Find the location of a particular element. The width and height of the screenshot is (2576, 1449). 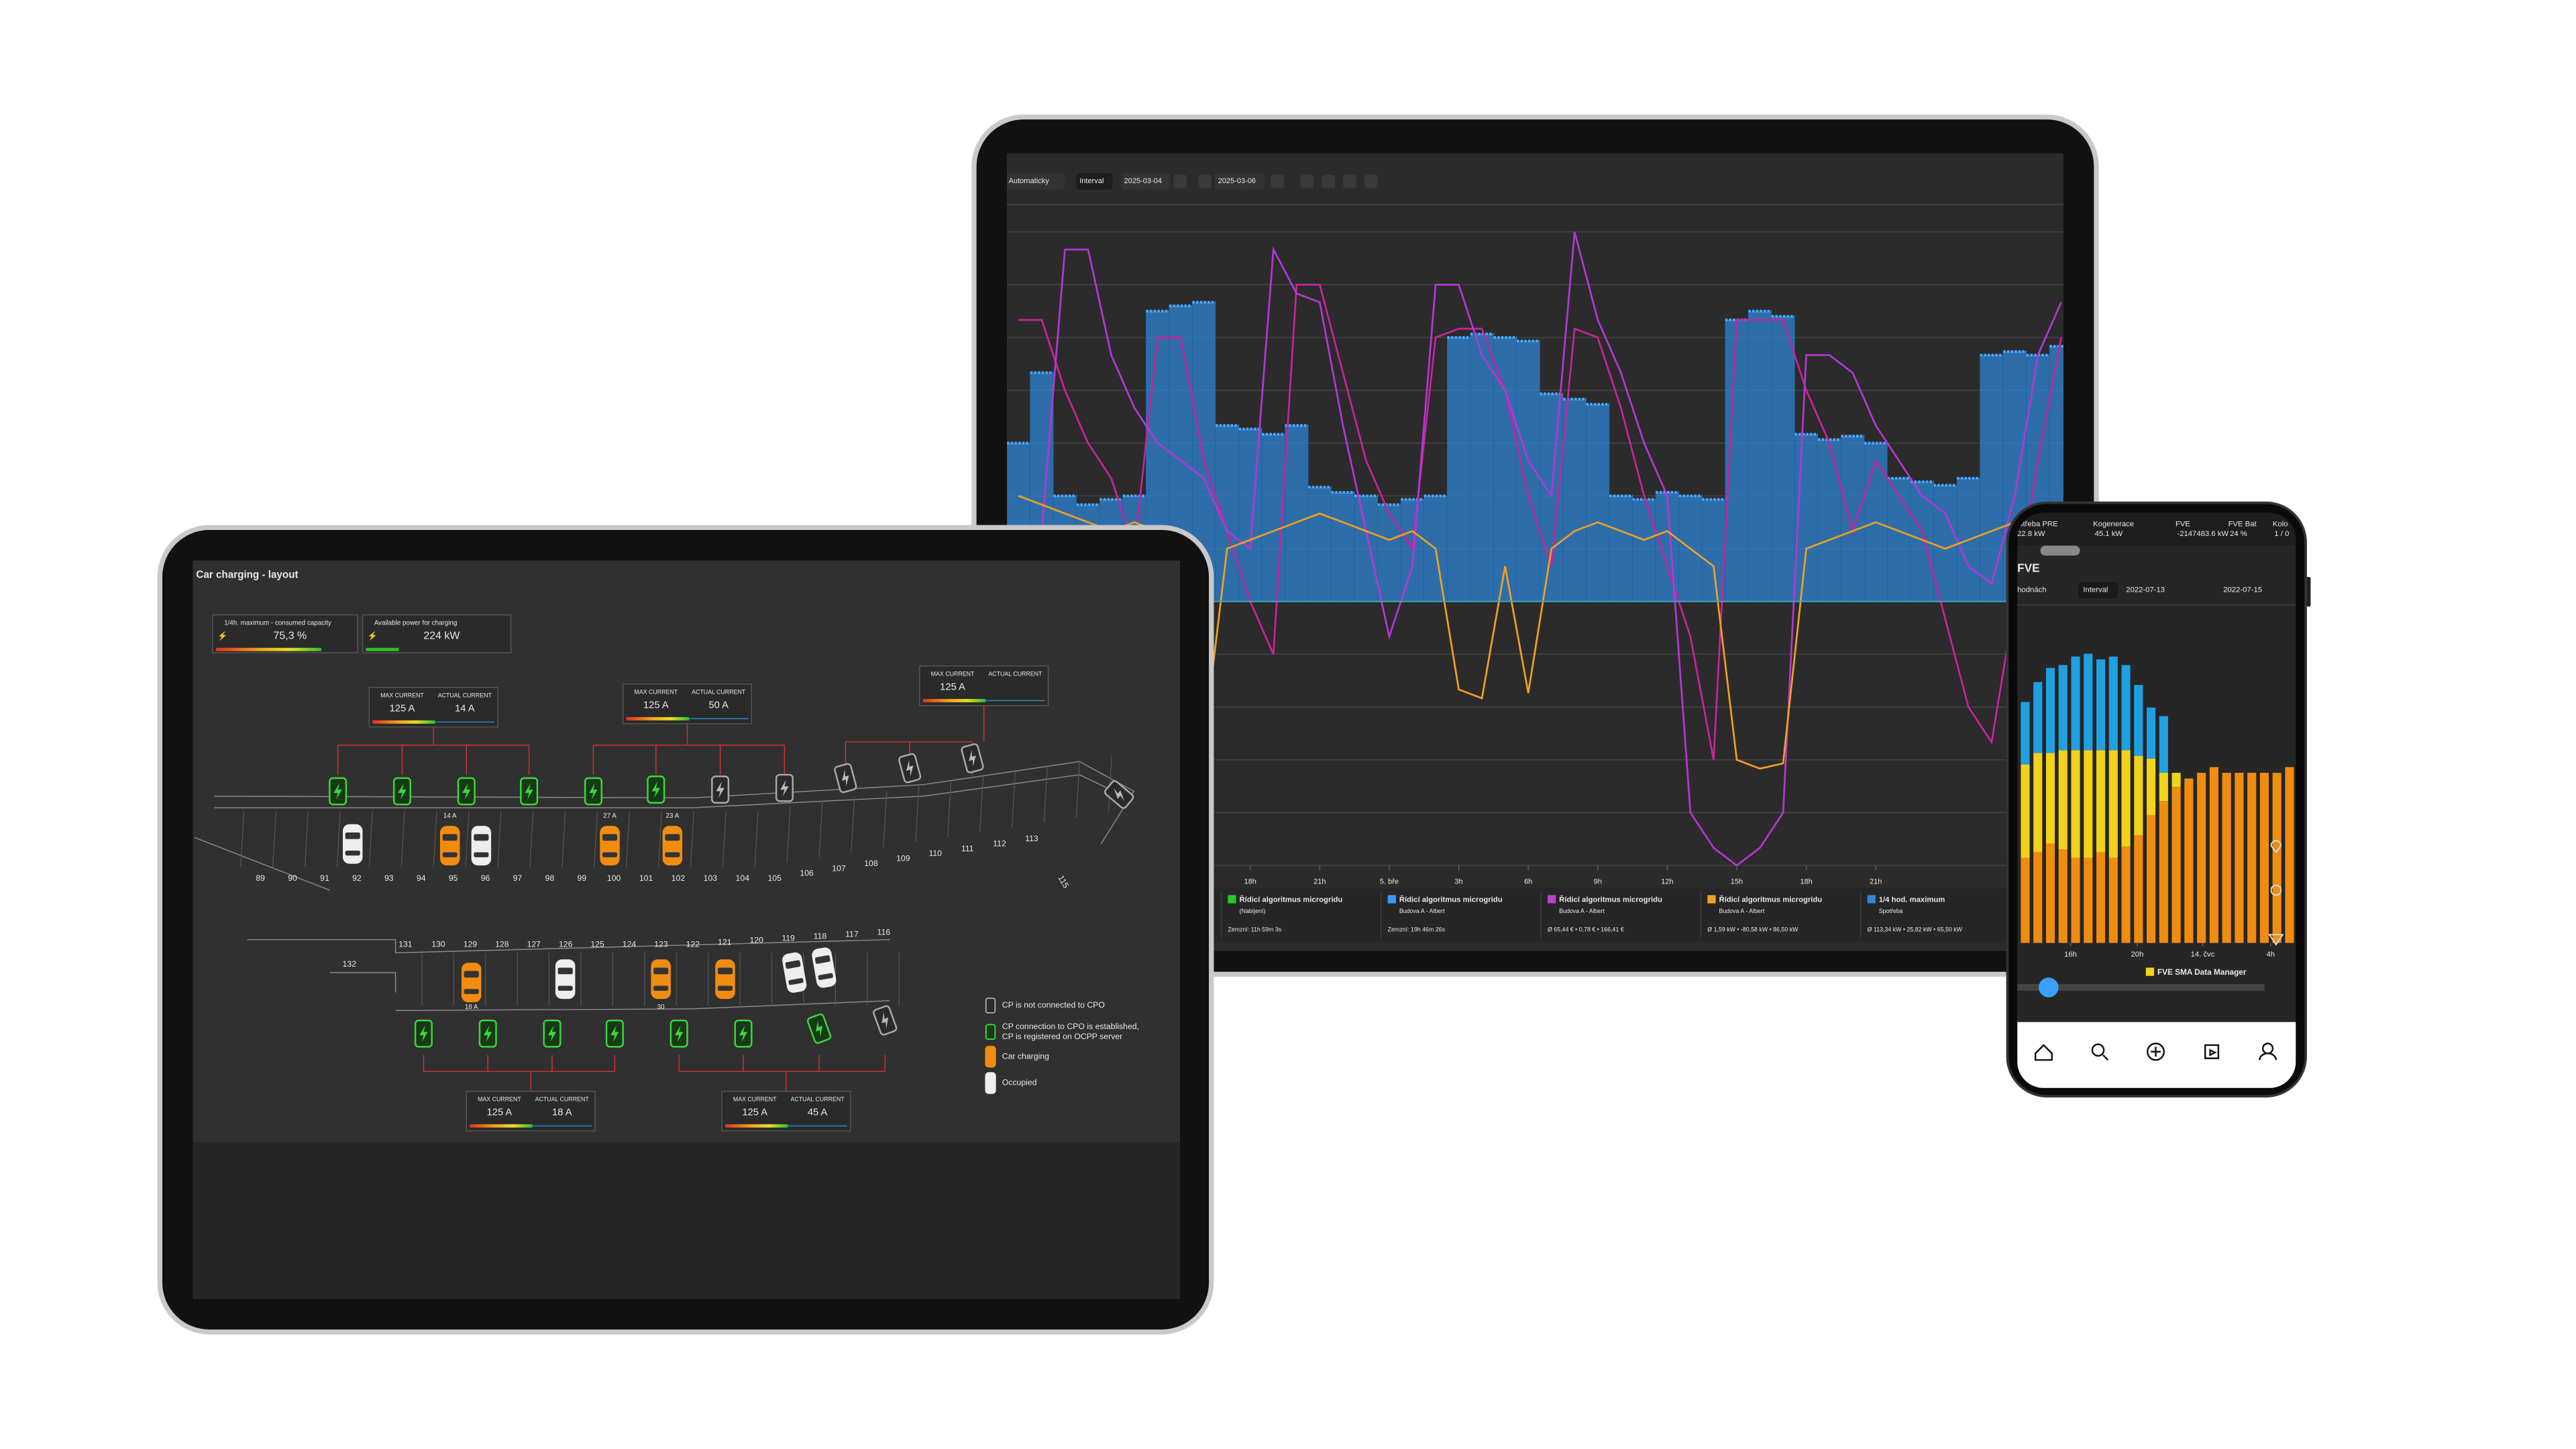

x-tick-label: 21h is located at coordinates (1319, 882).